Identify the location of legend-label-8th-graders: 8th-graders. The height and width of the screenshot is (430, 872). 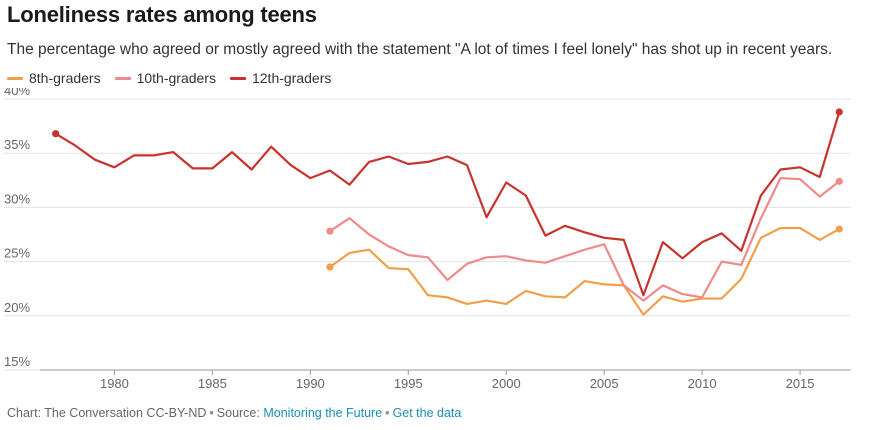
(65, 78).